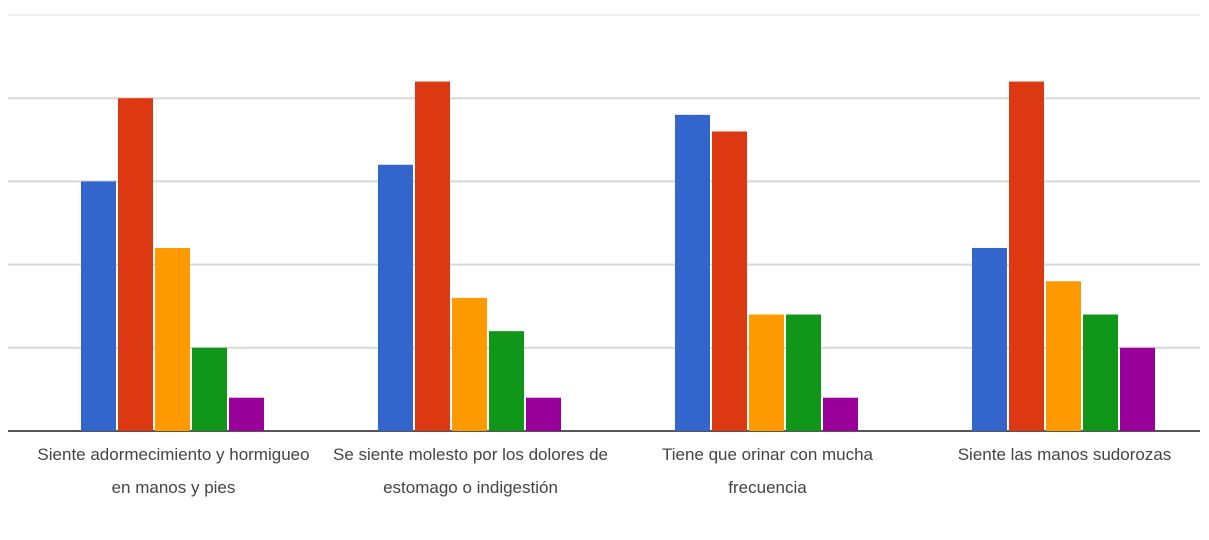 The image size is (1209, 540). What do you see at coordinates (767, 471) in the screenshot?
I see `x-tick-label: Tiene que orinar con mucha frecuencia` at bounding box center [767, 471].